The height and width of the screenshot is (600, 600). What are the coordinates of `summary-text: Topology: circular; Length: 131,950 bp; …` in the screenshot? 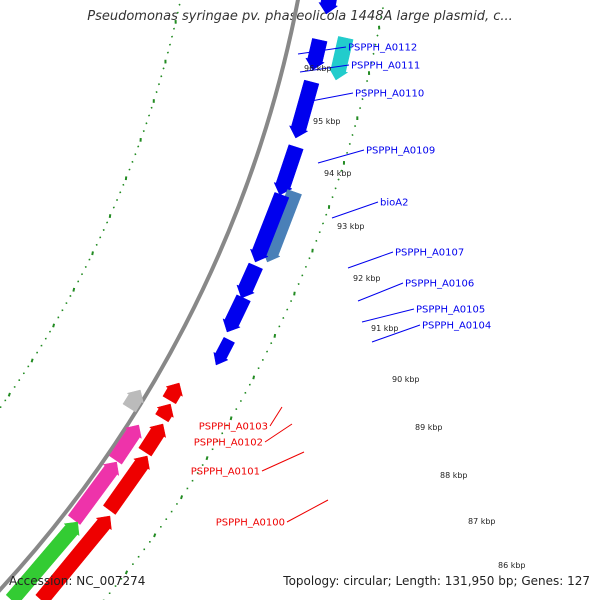 It's located at (436, 581).